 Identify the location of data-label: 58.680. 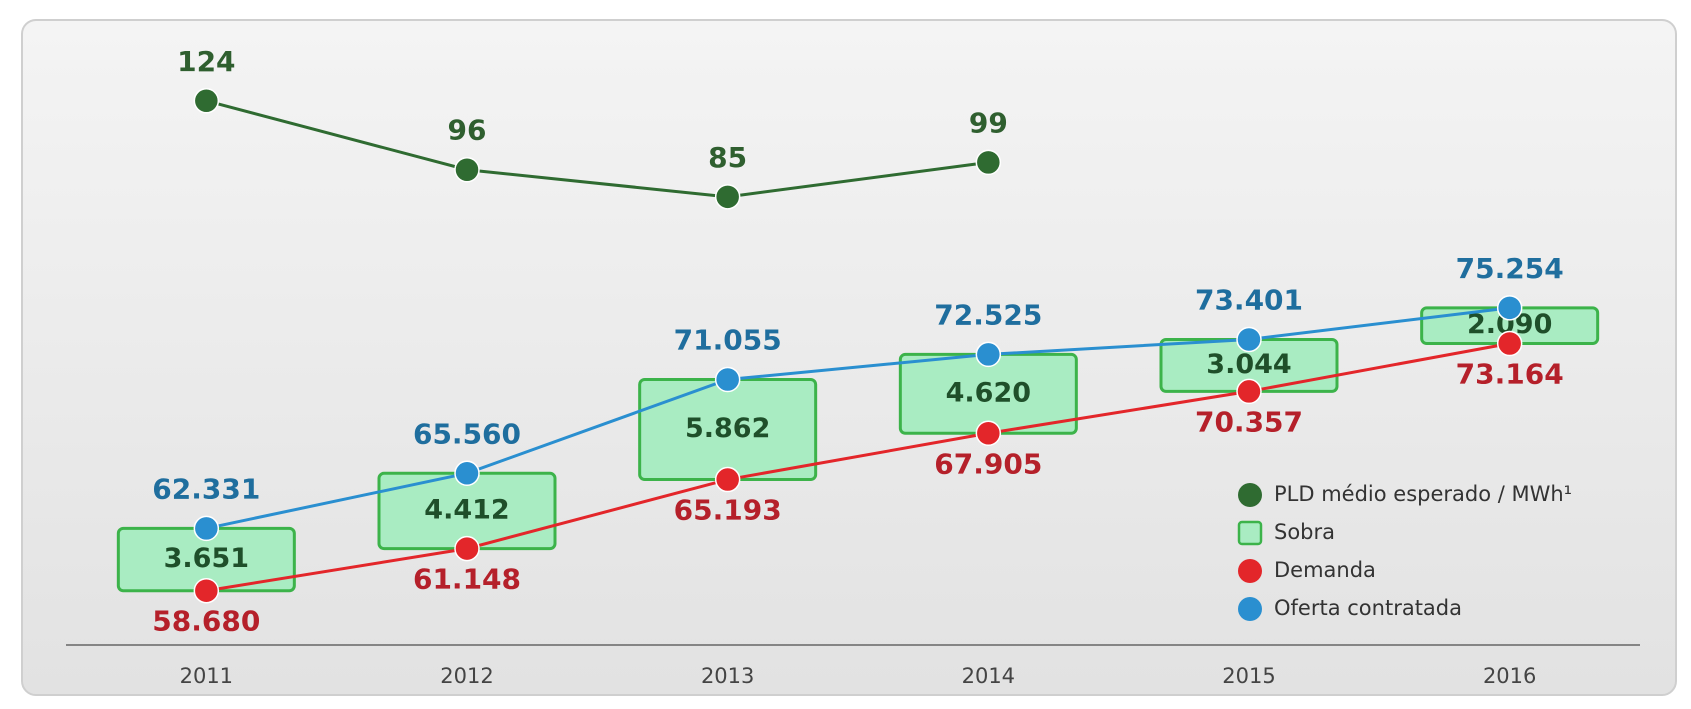
(206, 621).